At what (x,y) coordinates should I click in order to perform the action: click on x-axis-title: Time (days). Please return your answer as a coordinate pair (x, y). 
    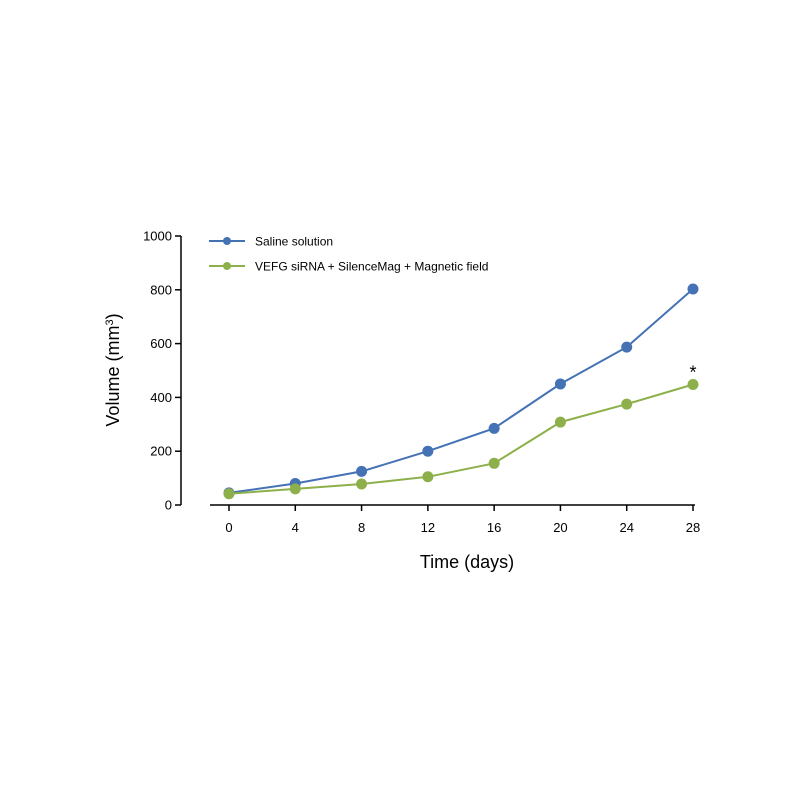
    Looking at the image, I should click on (467, 562).